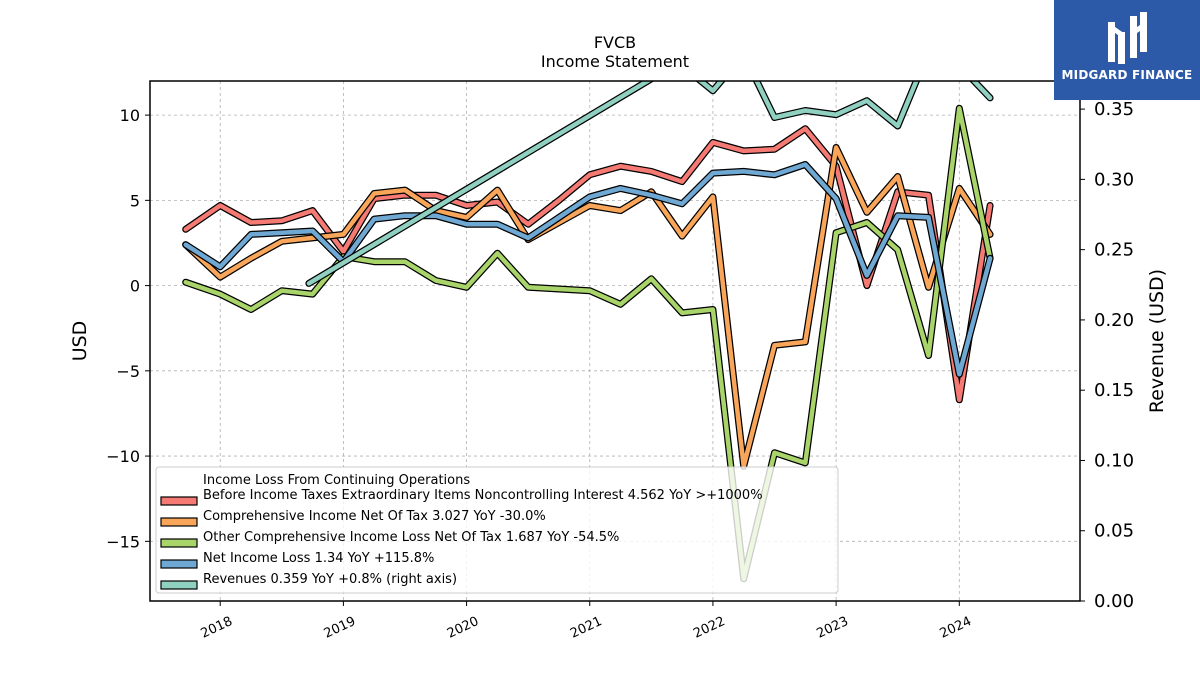  I want to click on y-tick-label-left: −15, so click(123, 541).